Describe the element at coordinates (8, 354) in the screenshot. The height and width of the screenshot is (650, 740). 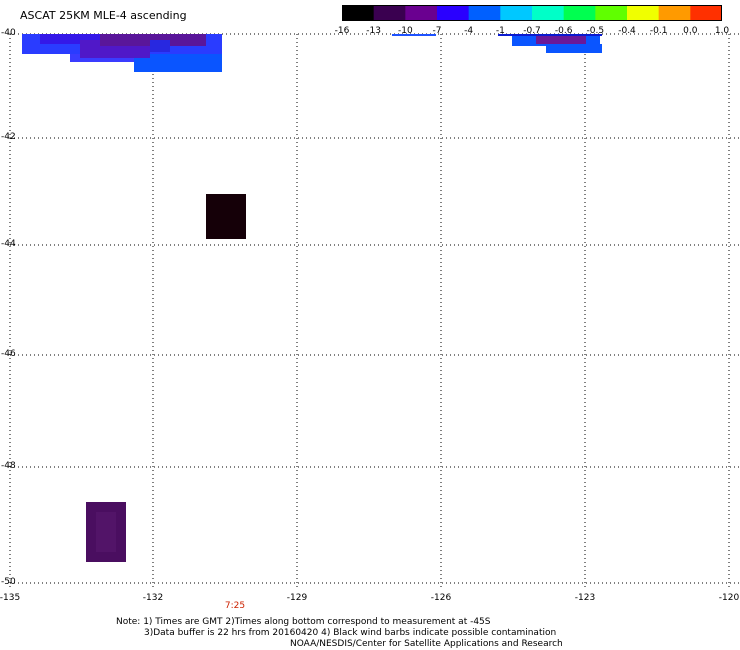
I see `latitude-label: -46` at that location.